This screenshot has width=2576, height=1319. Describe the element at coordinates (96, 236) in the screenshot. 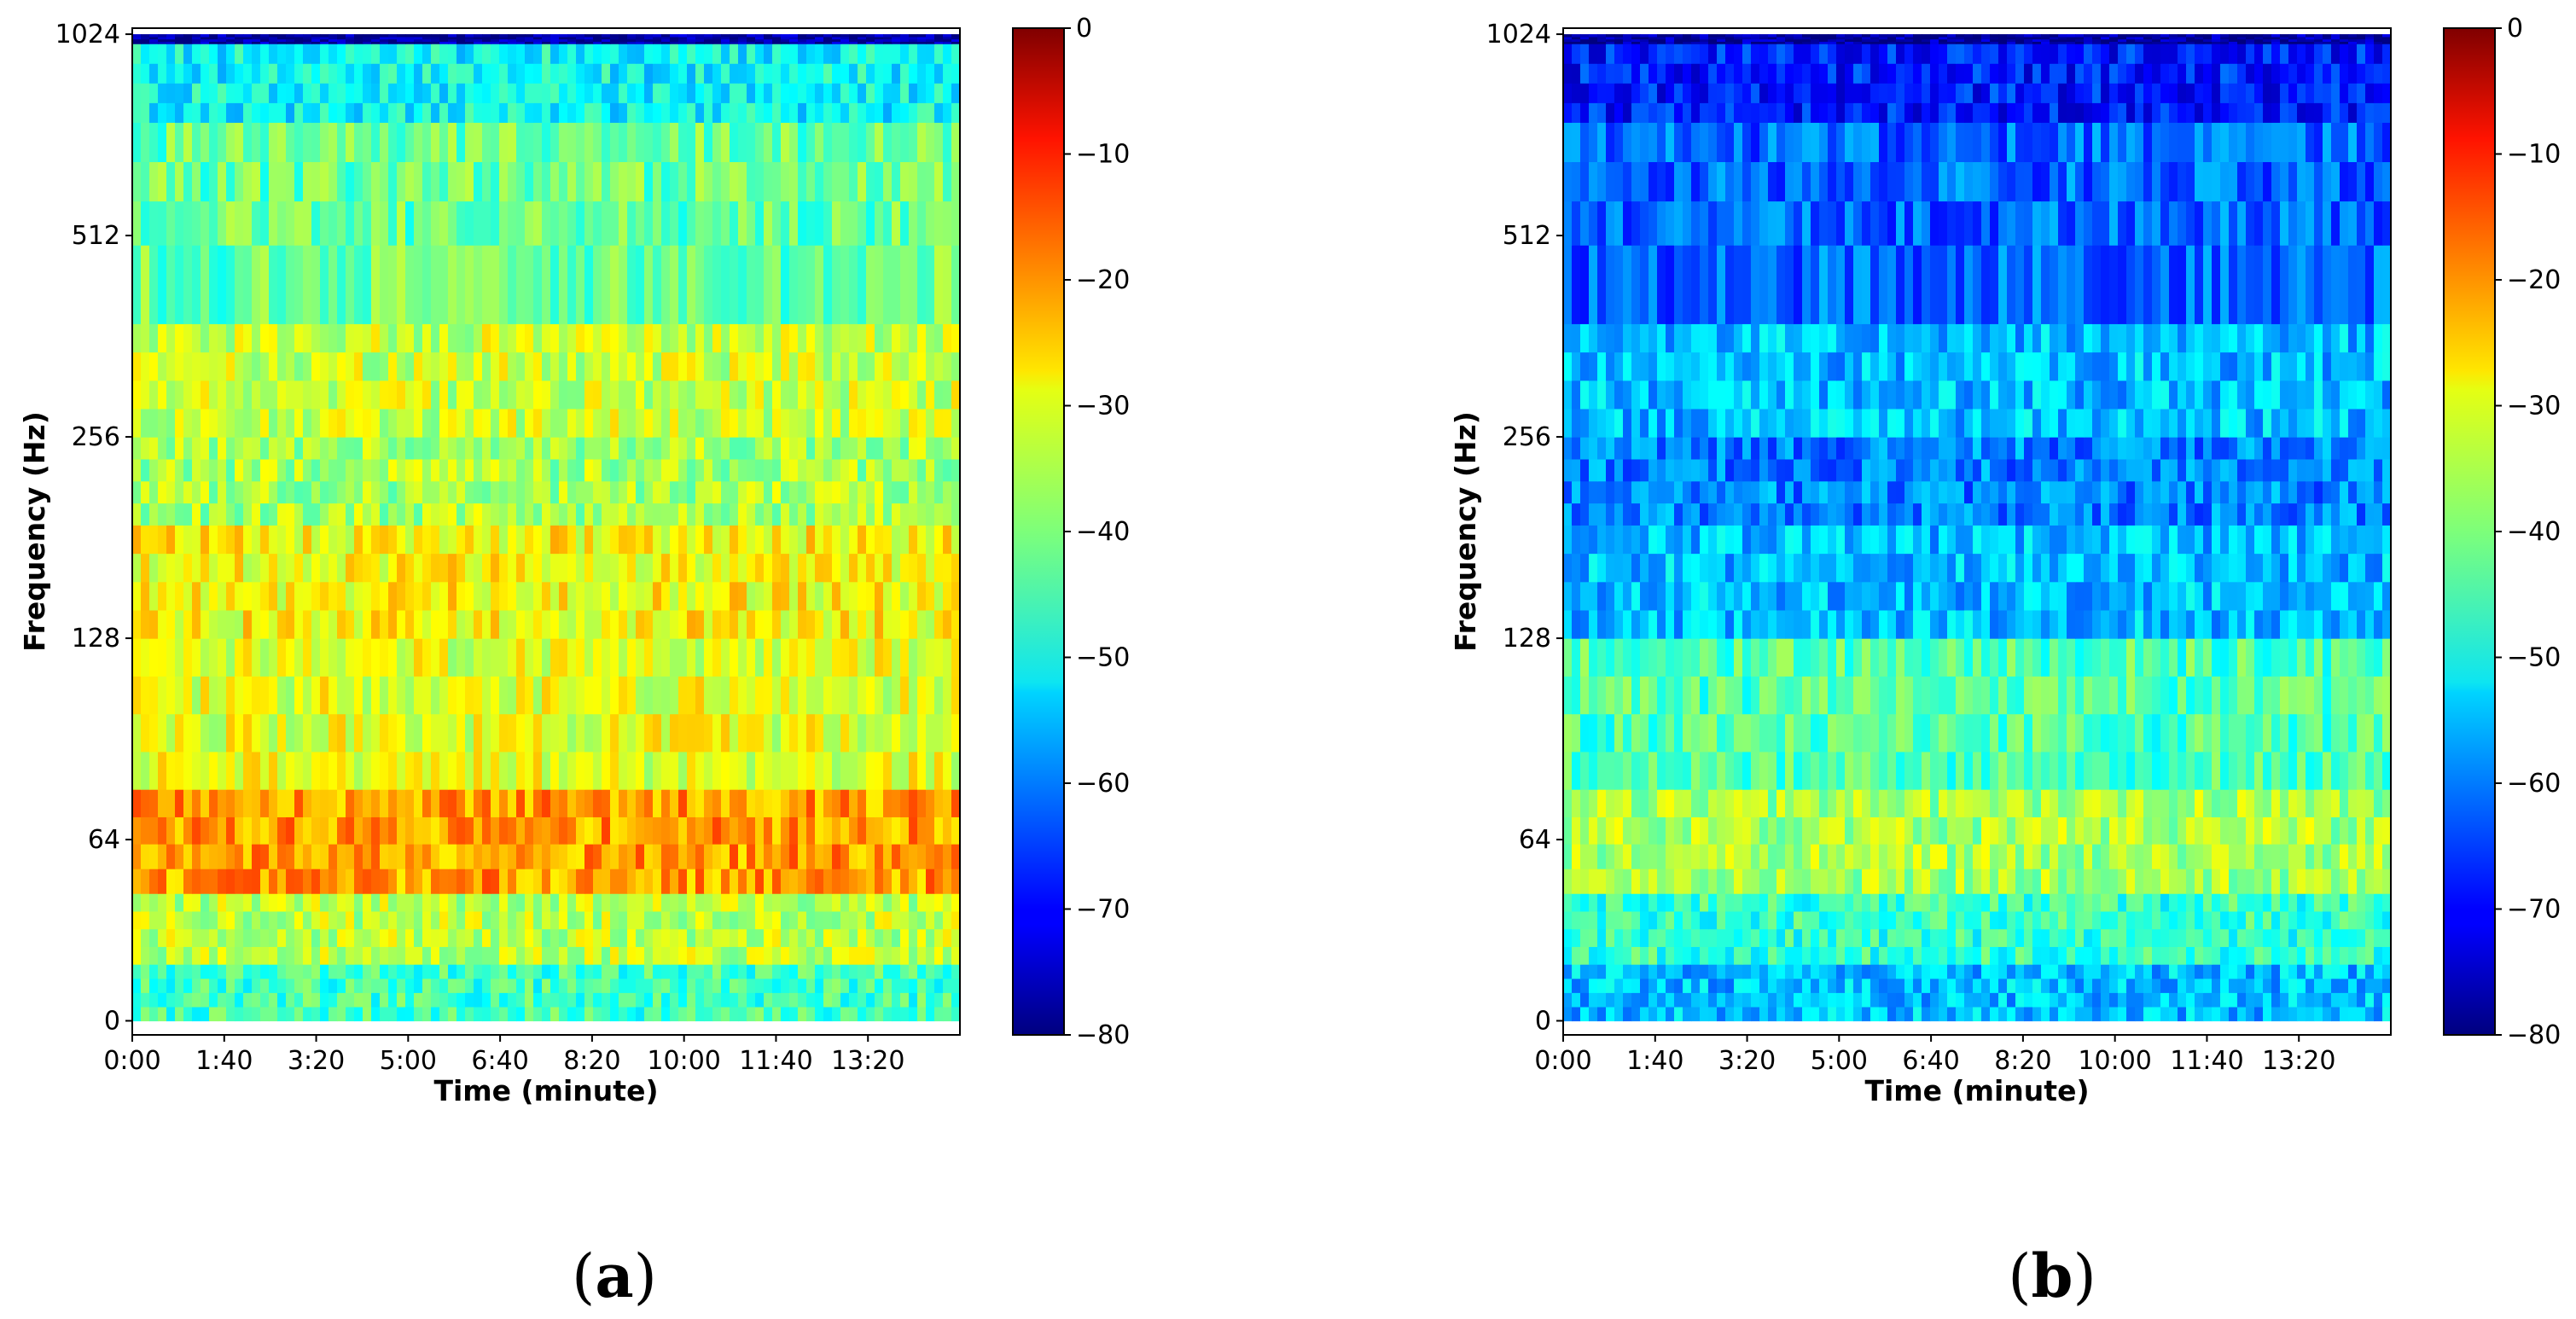

I see `y-tick-label: 512` at that location.